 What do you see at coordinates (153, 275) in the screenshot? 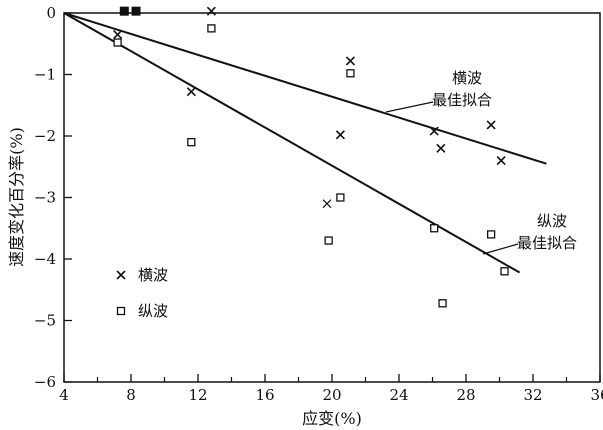
I see `legend-label-shear: 横波` at bounding box center [153, 275].